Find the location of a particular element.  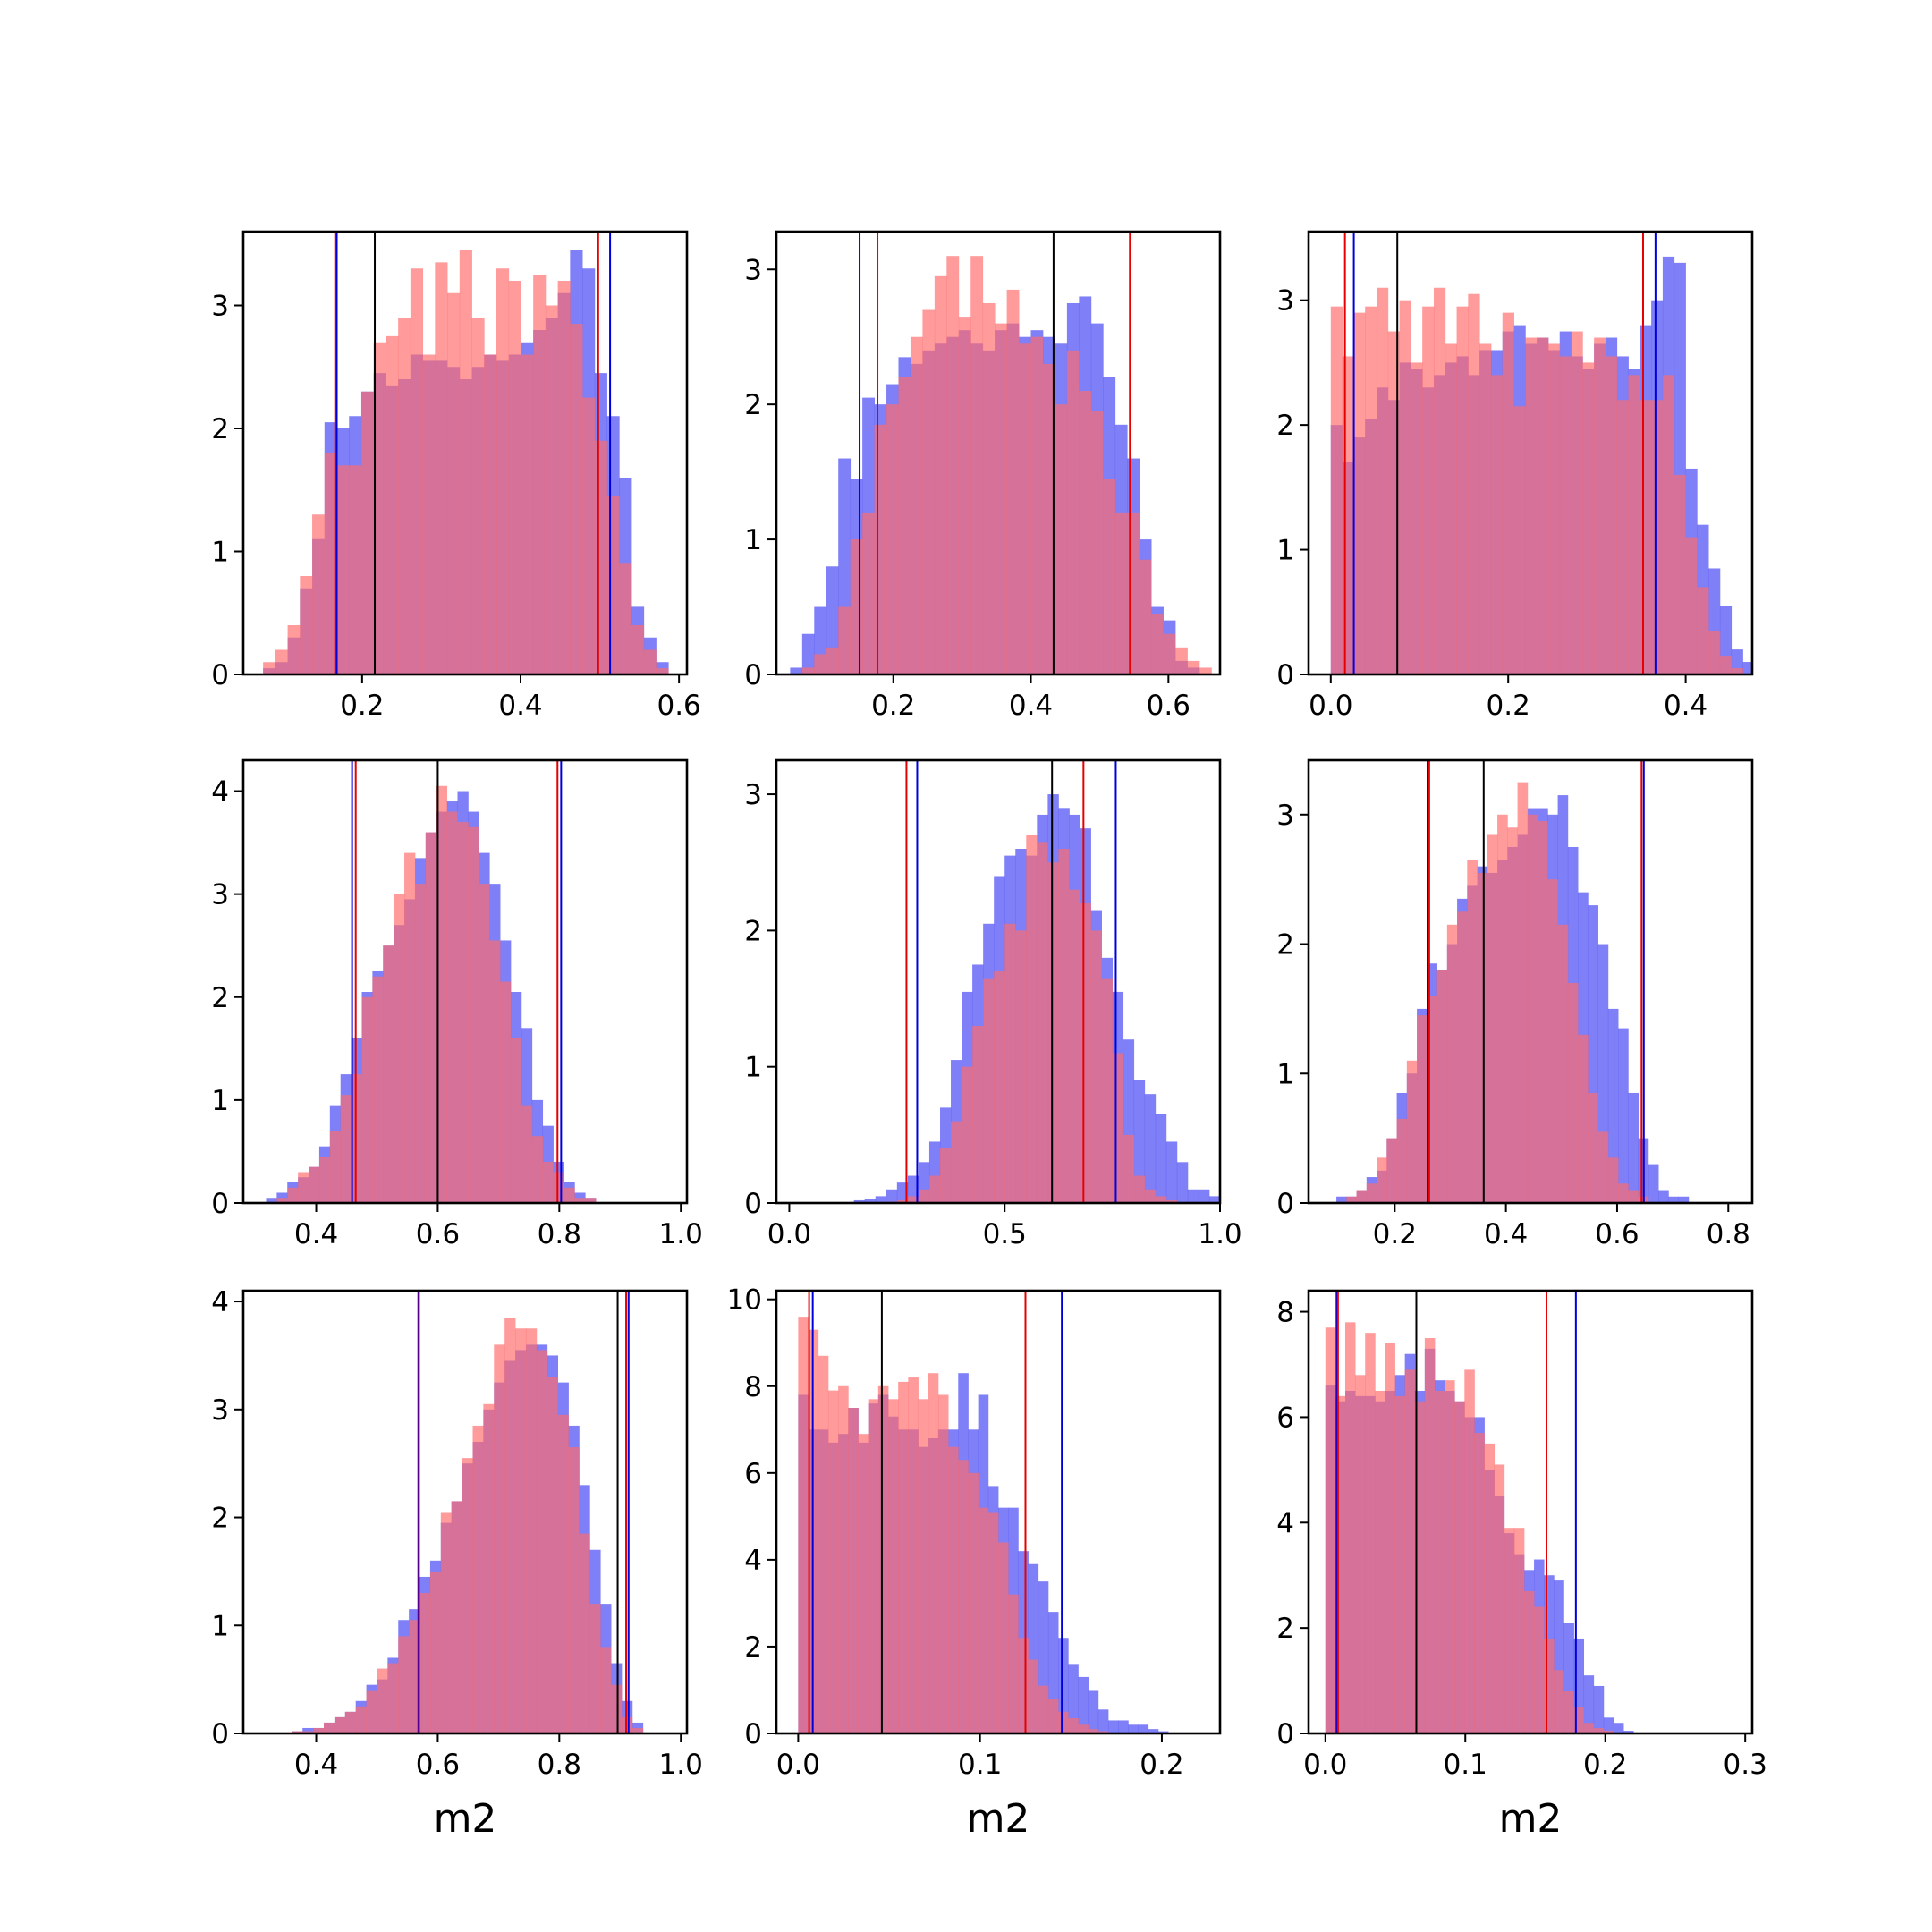

y-tick-label: 10 is located at coordinates (744, 1300).